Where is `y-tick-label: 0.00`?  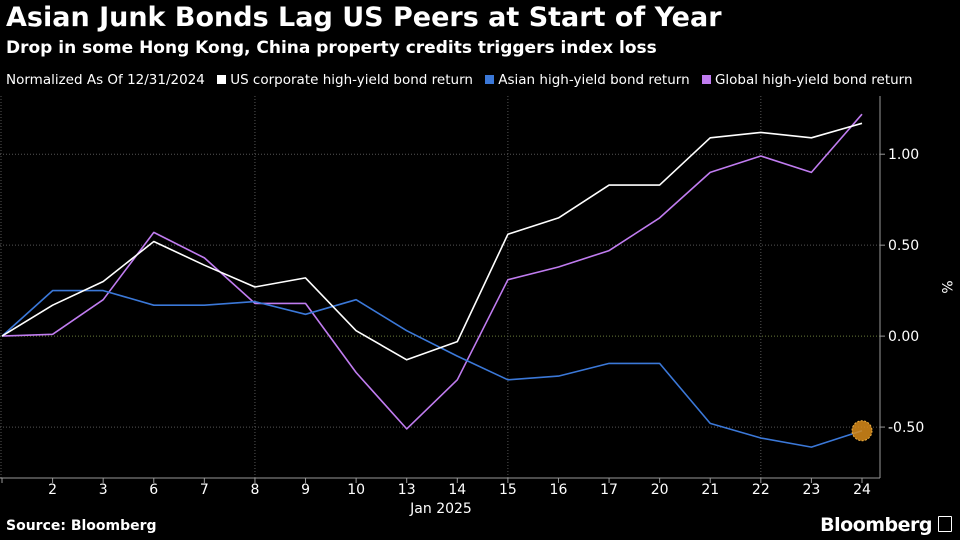
y-tick-label: 0.00 is located at coordinates (903, 337).